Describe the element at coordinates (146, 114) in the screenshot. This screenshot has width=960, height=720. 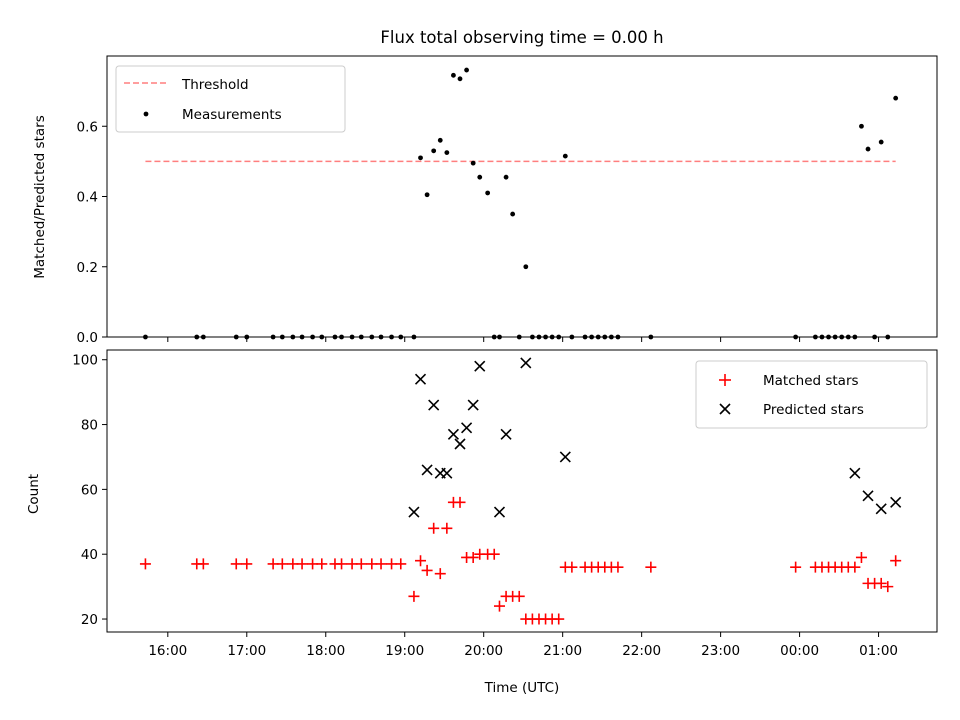
I see `legend-measurements-swatch` at that location.